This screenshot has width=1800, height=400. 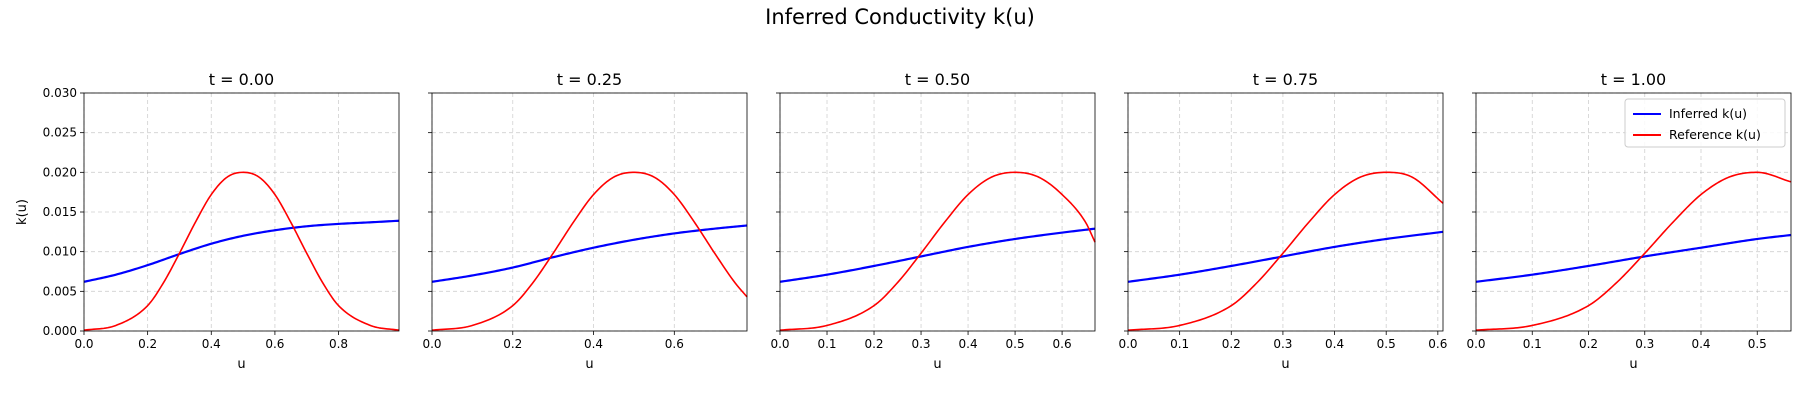 I want to click on legend-box, so click(x=1705, y=123).